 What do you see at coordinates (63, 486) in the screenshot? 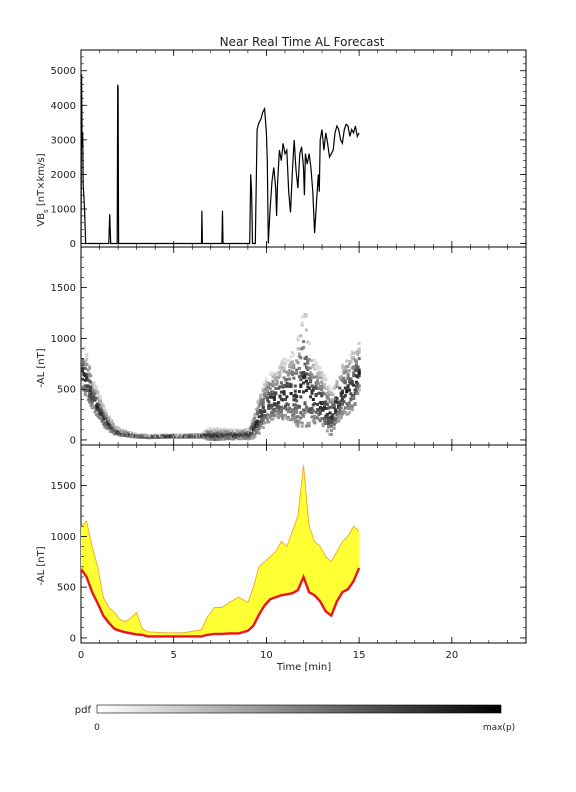
I see `y-tick-label: 1500` at bounding box center [63, 486].